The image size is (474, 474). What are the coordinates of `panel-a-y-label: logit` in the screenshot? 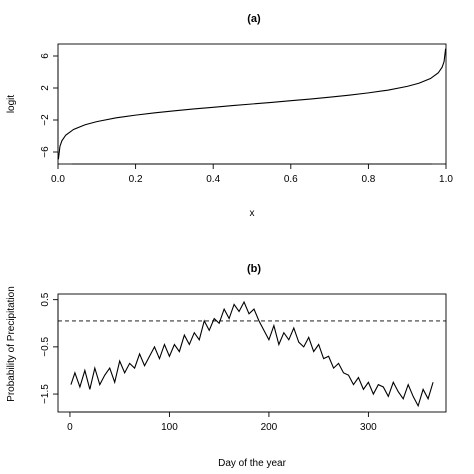 It's located at (11, 104).